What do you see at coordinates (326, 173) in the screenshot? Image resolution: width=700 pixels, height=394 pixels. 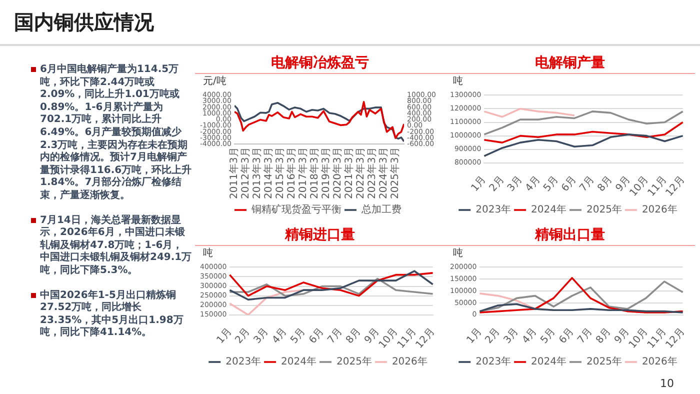 I see `x-tick-label: 2019年3月` at bounding box center [326, 173].